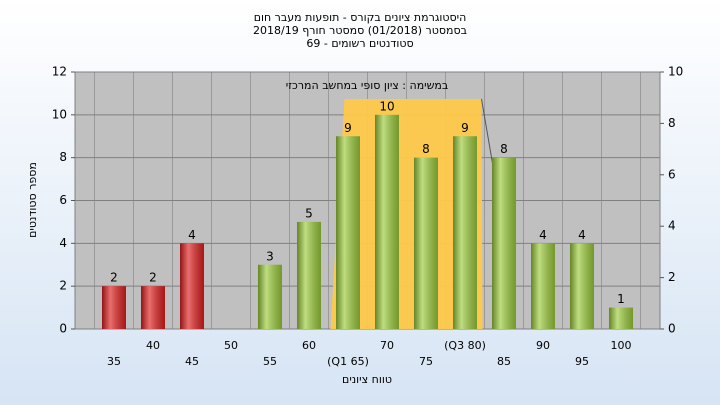 This screenshot has height=405, width=720. I want to click on x-tick-label: 35, so click(114, 361).